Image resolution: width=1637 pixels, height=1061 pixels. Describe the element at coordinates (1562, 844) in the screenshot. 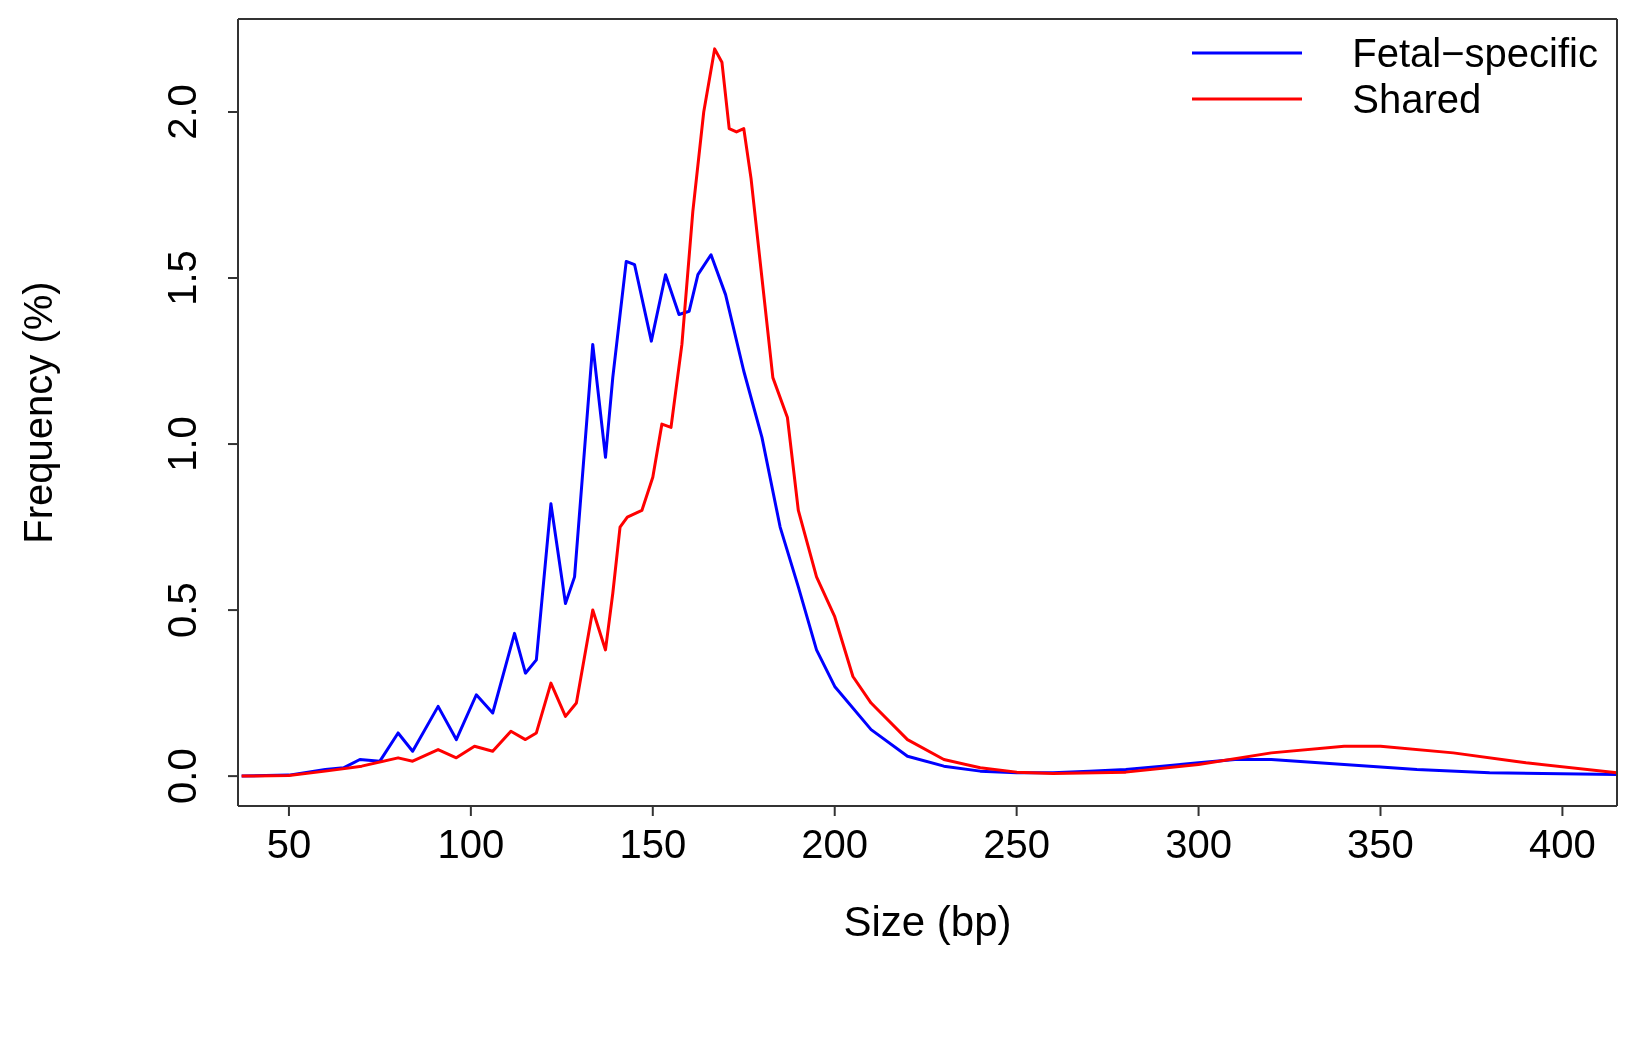

I see `x-tick-label: 400` at that location.